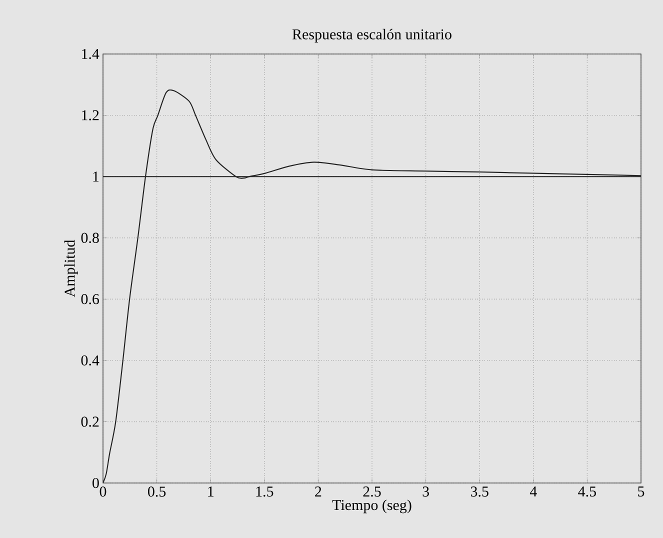 The image size is (663, 538). What do you see at coordinates (587, 491) in the screenshot?
I see `x-tick-label: 4.5` at bounding box center [587, 491].